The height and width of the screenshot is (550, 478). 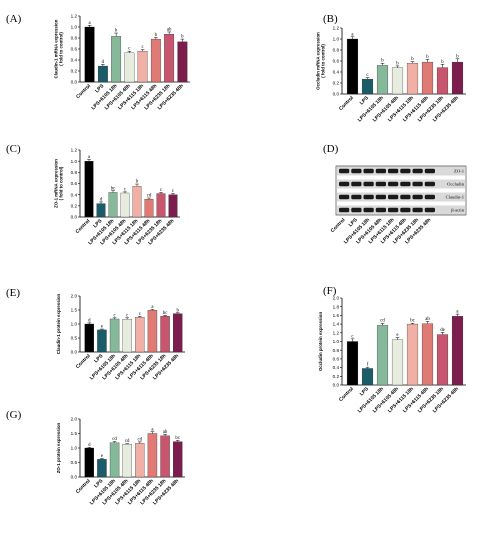 What do you see at coordinates (442, 330) in the screenshot?
I see `significance-letter: de` at bounding box center [442, 330].